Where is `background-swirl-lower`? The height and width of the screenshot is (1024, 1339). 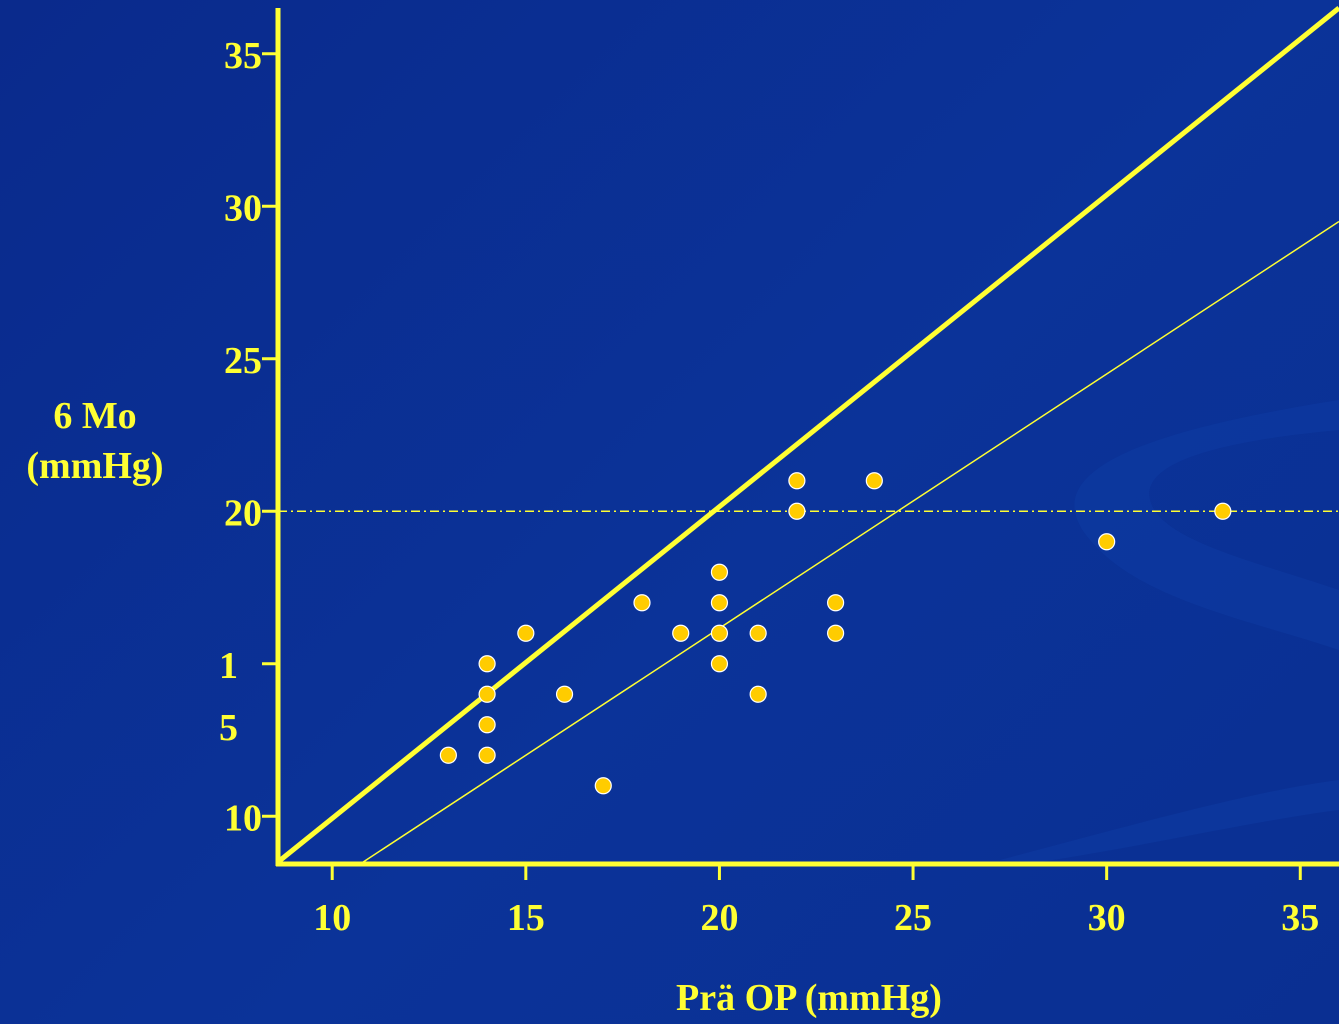 background-swirl-lower is located at coordinates (1169, 821).